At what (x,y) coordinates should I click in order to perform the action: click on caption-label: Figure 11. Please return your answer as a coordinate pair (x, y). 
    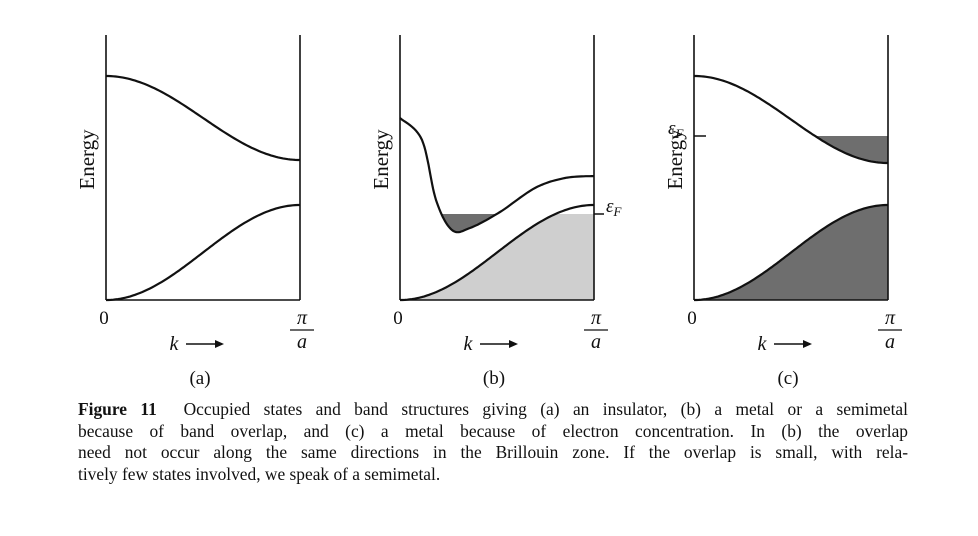
    Looking at the image, I should click on (117, 409).